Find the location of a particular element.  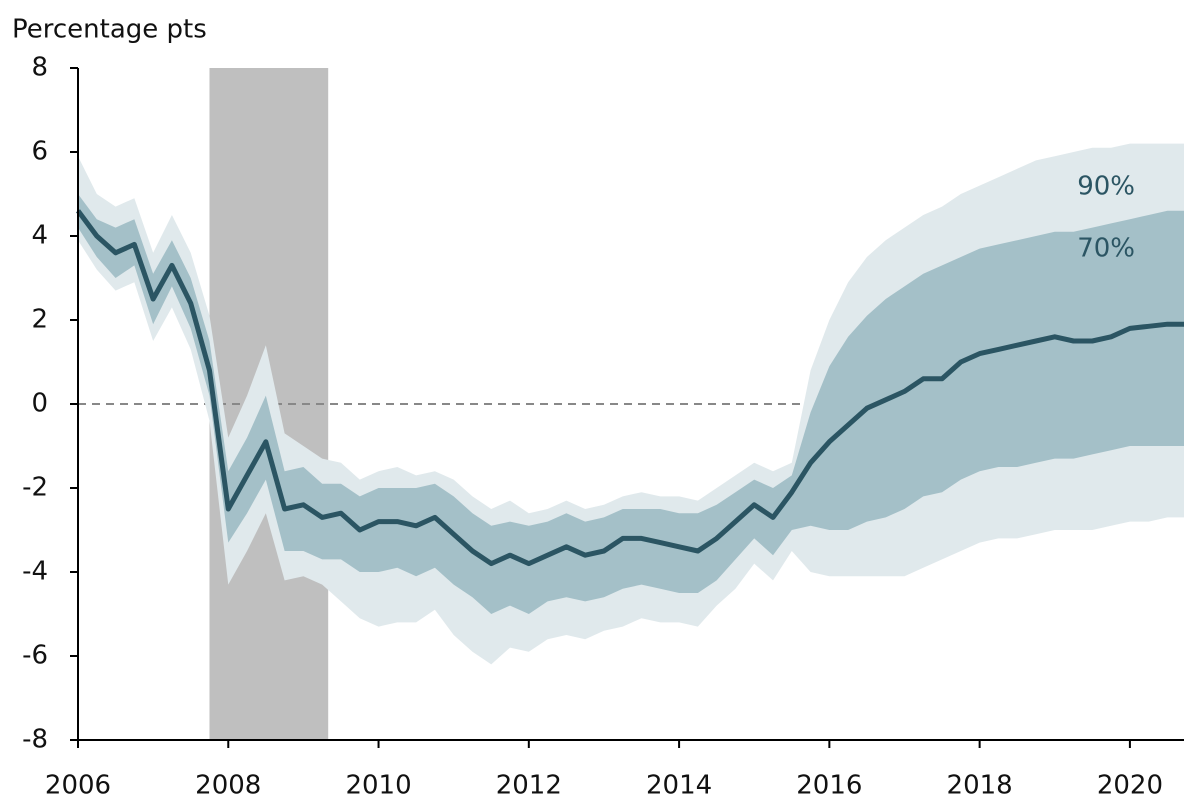

y-tick-label: -6 is located at coordinates (35, 656).